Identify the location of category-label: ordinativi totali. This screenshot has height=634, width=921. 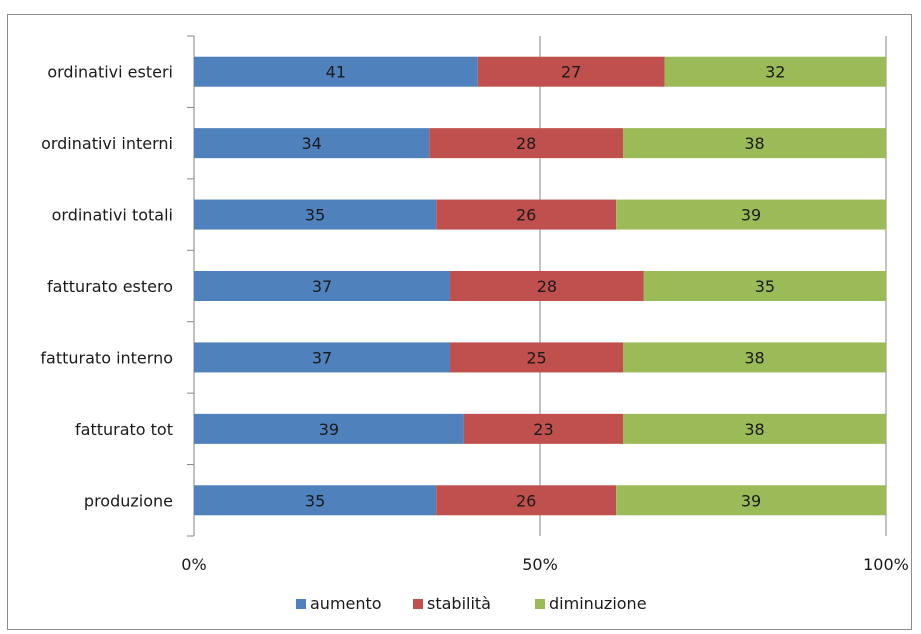
(112, 215).